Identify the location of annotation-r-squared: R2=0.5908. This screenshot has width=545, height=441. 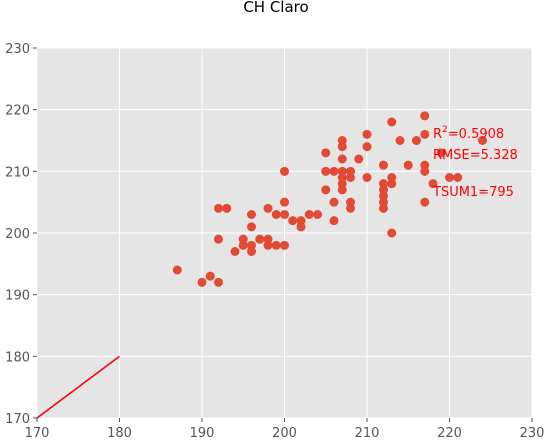
(468, 133).